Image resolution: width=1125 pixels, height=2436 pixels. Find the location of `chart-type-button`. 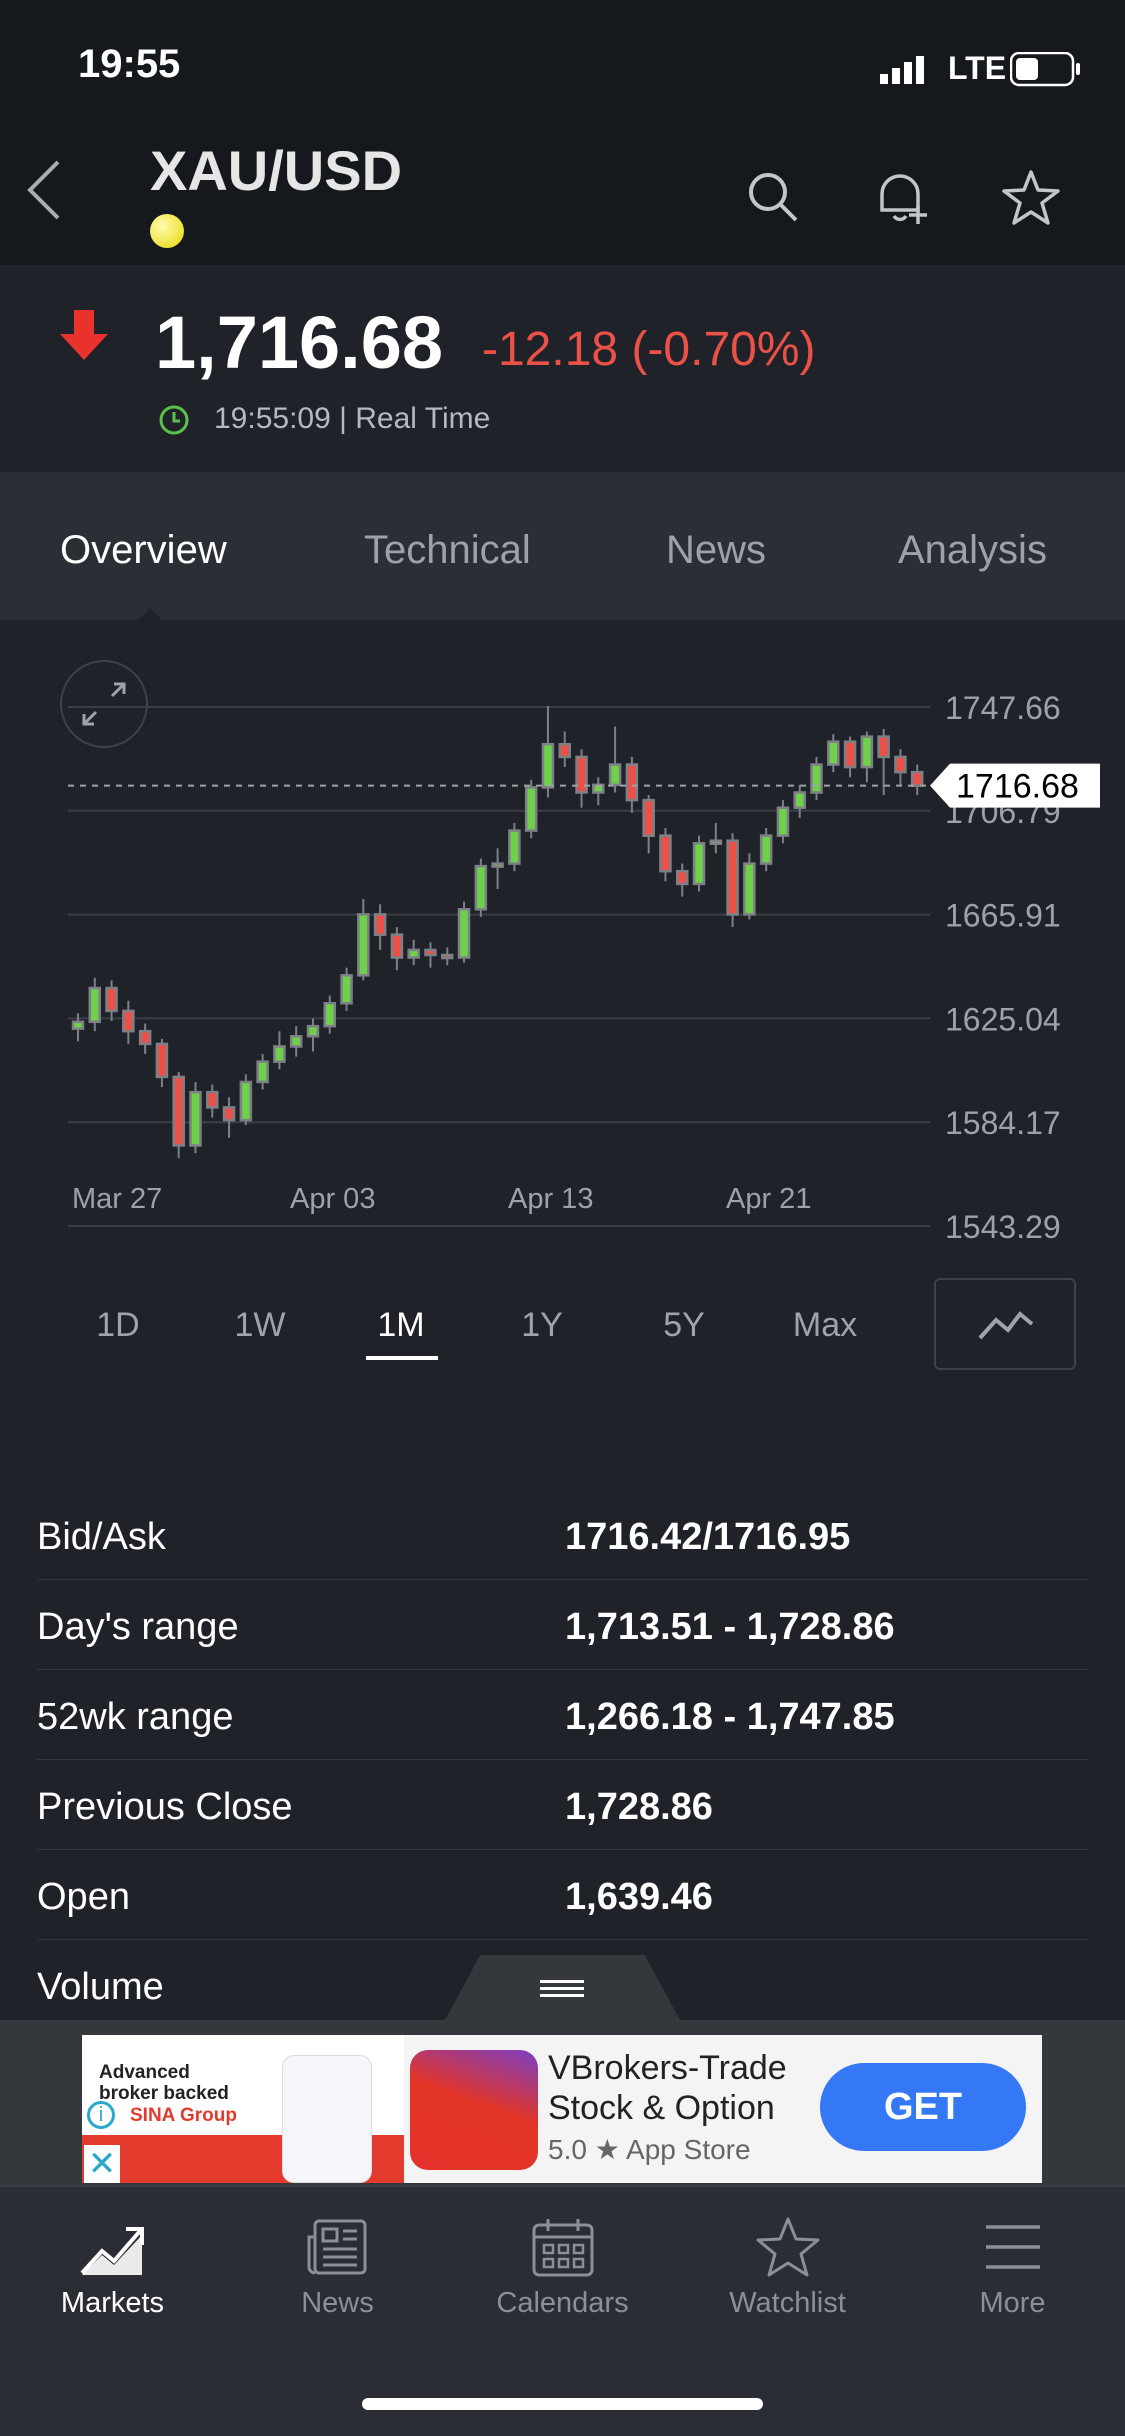

chart-type-button is located at coordinates (1005, 1324).